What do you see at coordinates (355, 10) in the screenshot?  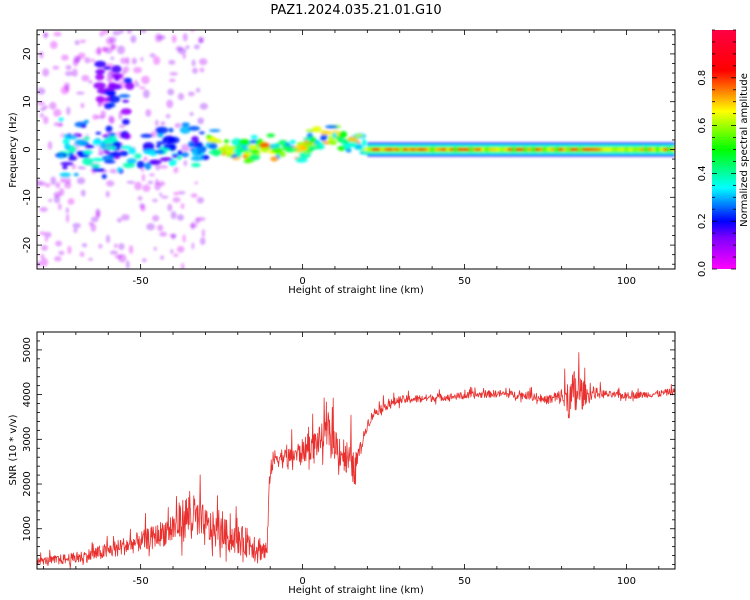 I see `figure-title: PAZ1.2024.035.21.01.G10` at bounding box center [355, 10].